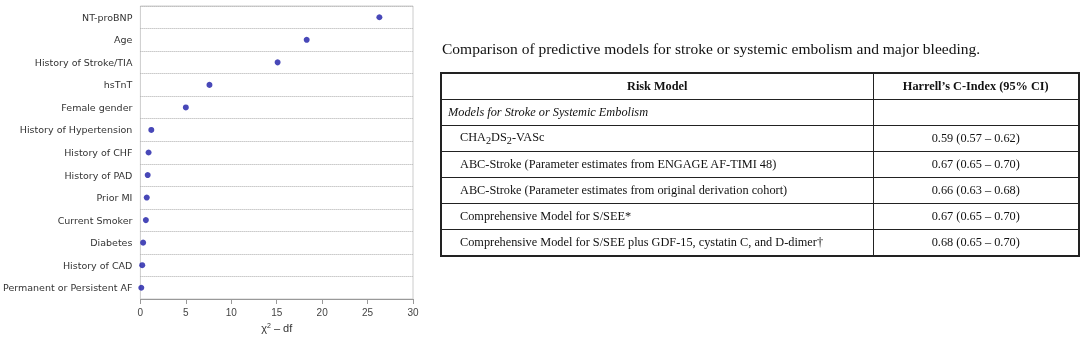 The image size is (1080, 341). I want to click on data-label: 0.68, so click(942, 242).